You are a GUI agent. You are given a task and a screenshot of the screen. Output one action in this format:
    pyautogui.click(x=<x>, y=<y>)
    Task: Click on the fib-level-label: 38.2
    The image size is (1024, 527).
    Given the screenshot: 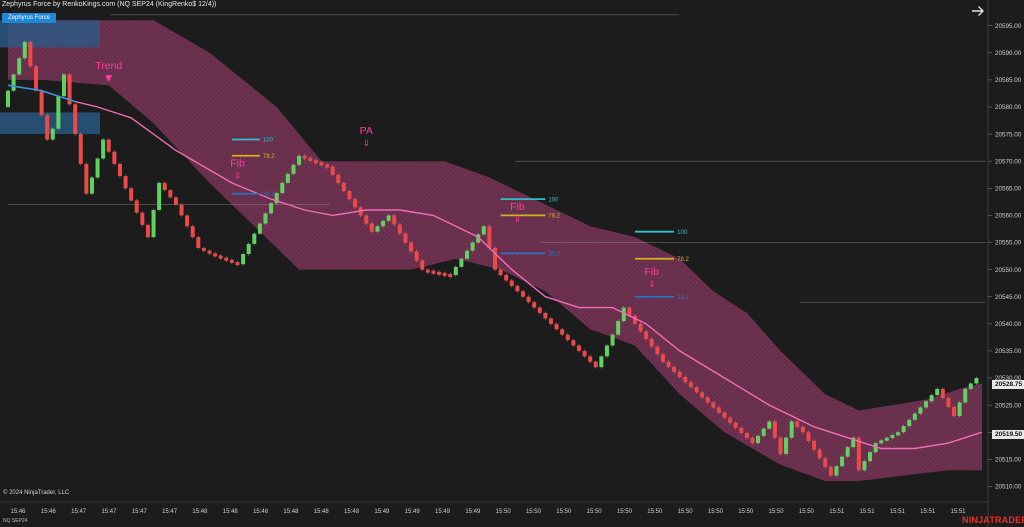 What is the action you would take?
    pyautogui.click(x=554, y=255)
    